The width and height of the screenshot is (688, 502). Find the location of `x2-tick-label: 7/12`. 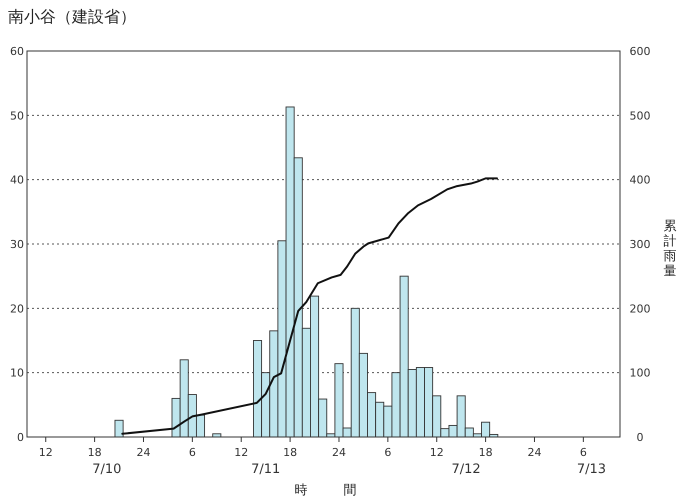

x2-tick-label: 7/12 is located at coordinates (466, 469).